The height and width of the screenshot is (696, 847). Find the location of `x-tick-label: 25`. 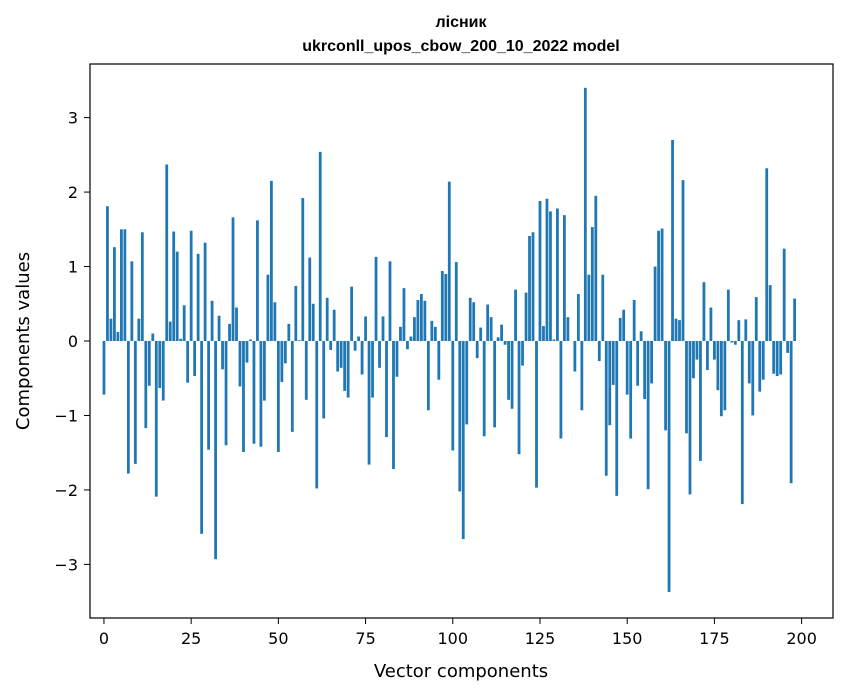

x-tick-label: 25 is located at coordinates (191, 638).